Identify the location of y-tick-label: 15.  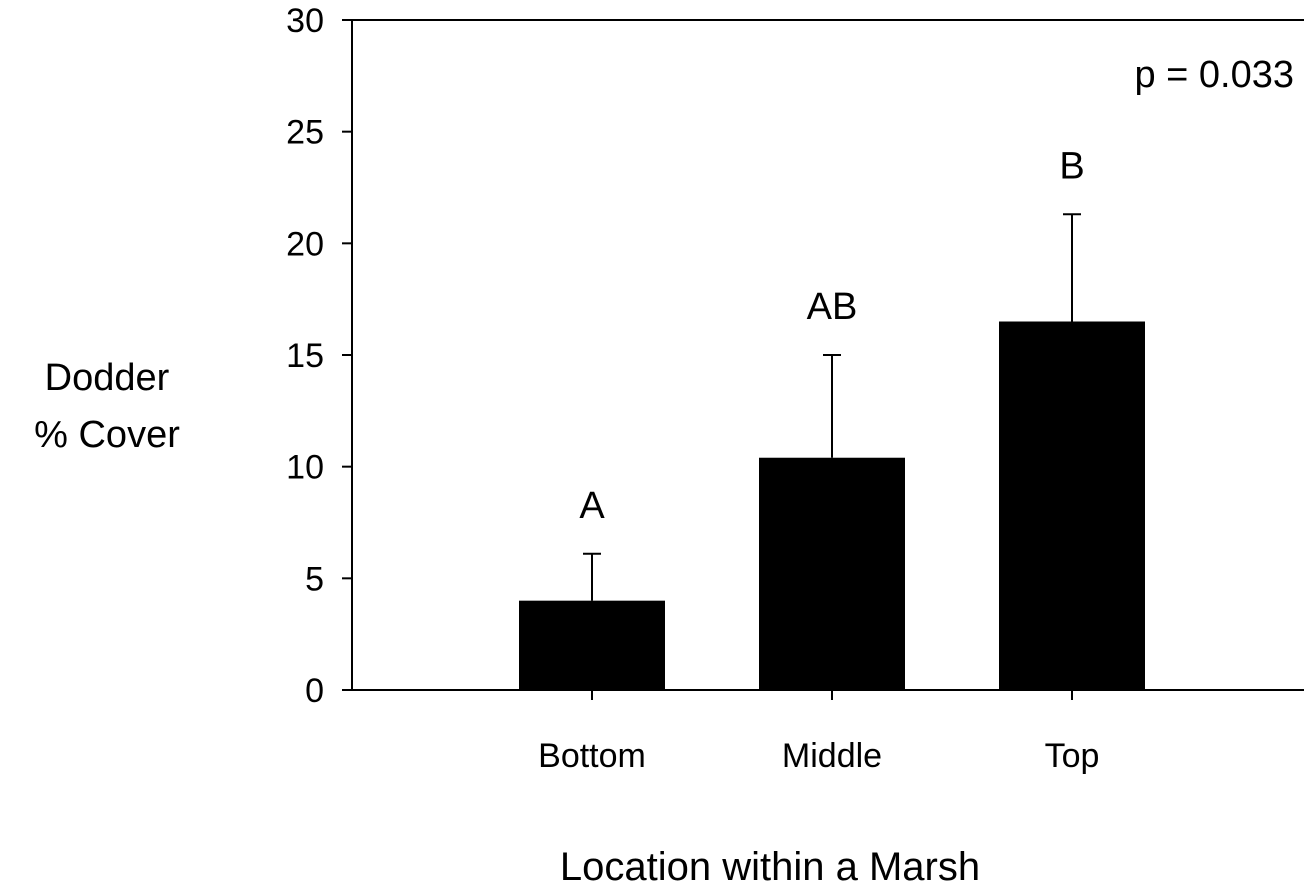
(305, 356).